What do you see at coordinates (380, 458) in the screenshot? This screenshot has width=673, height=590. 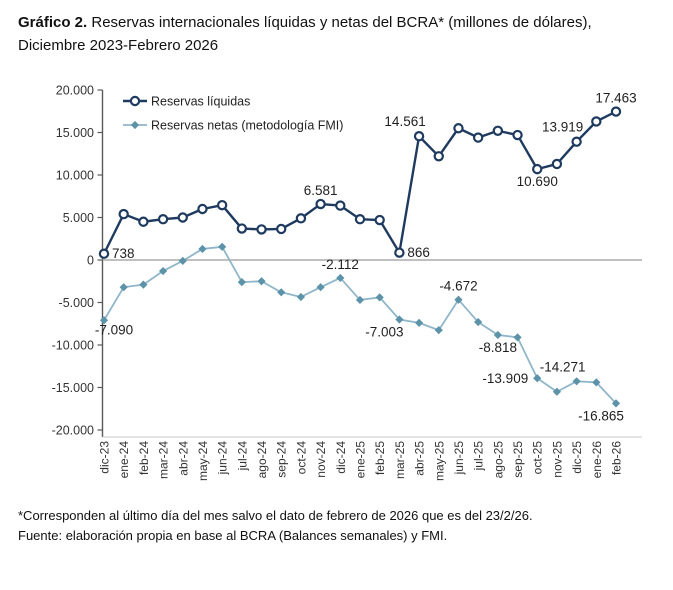 I see `x-axis-tick-label: feb-25` at bounding box center [380, 458].